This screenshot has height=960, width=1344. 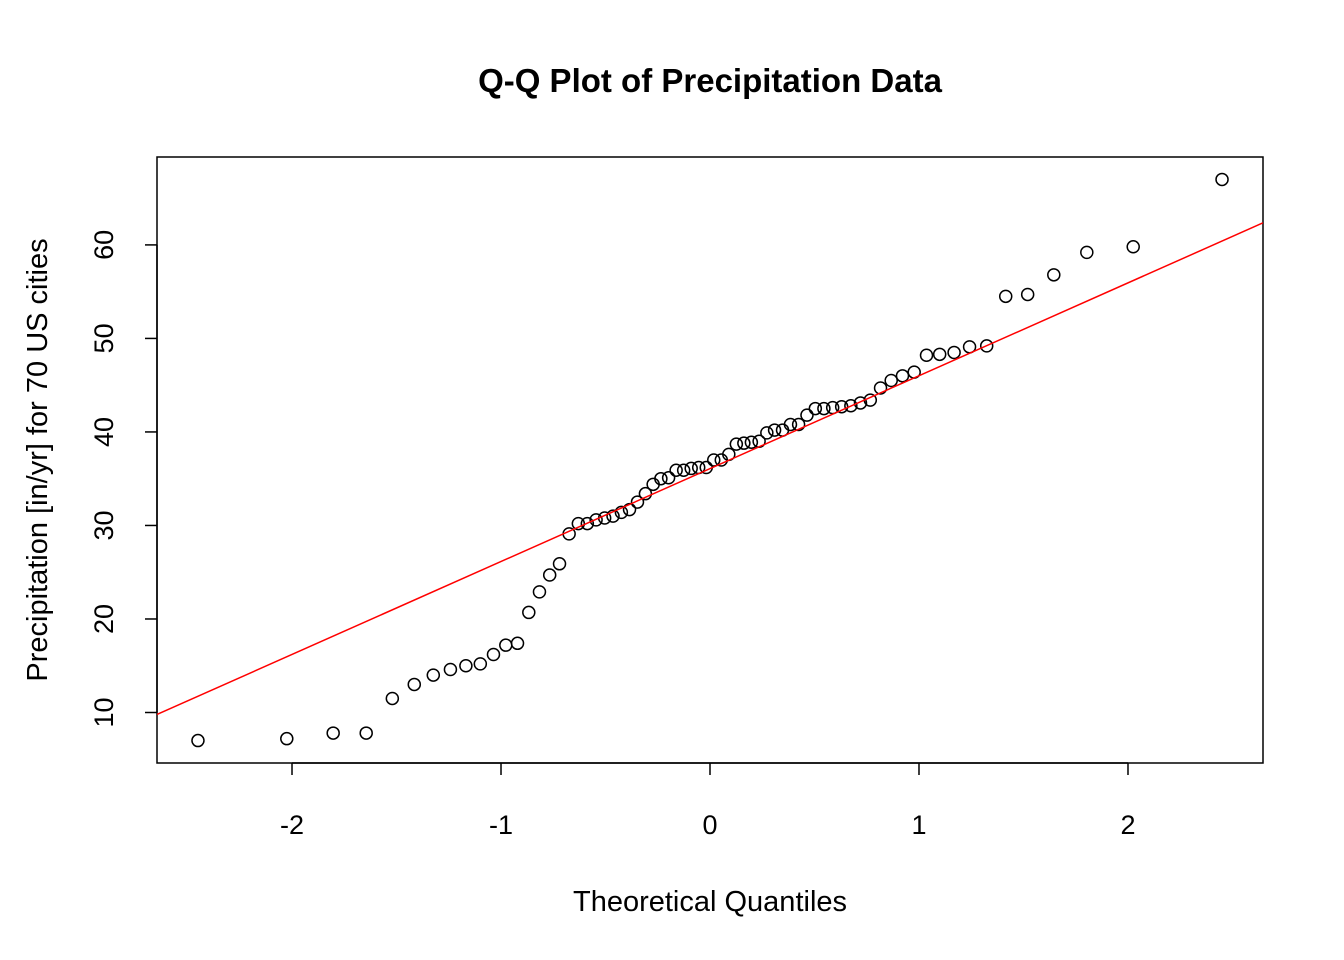 What do you see at coordinates (501, 825) in the screenshot?
I see `x-tick-label: -1` at bounding box center [501, 825].